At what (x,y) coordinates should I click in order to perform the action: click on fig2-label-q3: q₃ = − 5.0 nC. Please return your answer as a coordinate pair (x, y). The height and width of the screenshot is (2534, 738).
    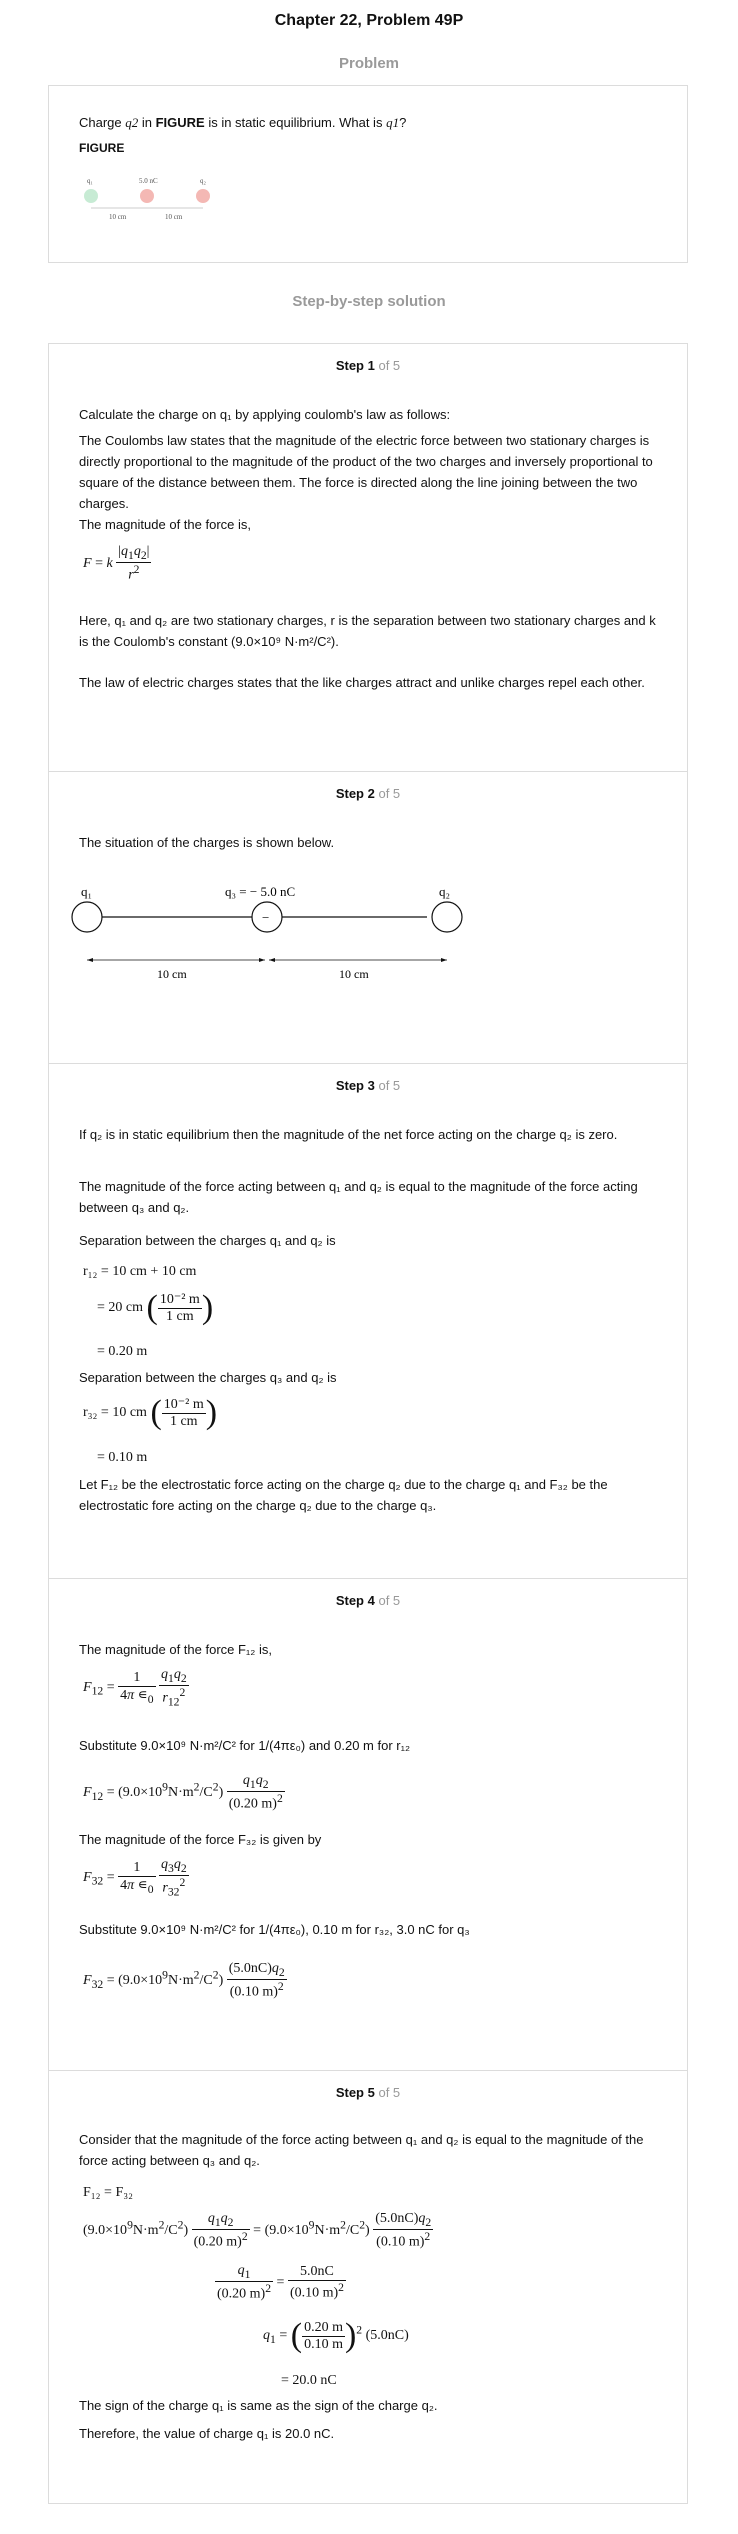
    Looking at the image, I should click on (260, 891).